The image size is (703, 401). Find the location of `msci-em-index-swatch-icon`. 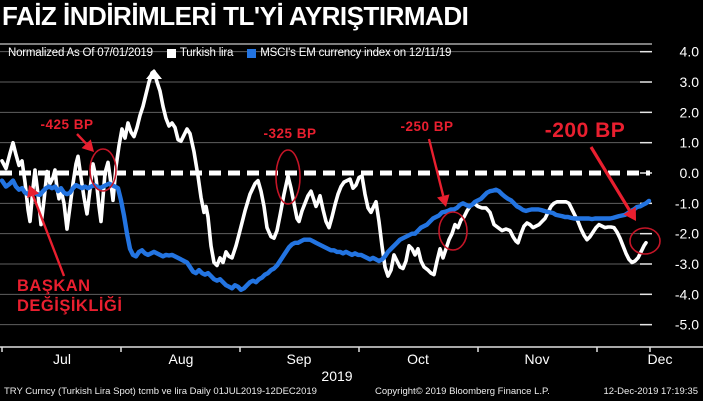

msci-em-index-swatch-icon is located at coordinates (252, 53).